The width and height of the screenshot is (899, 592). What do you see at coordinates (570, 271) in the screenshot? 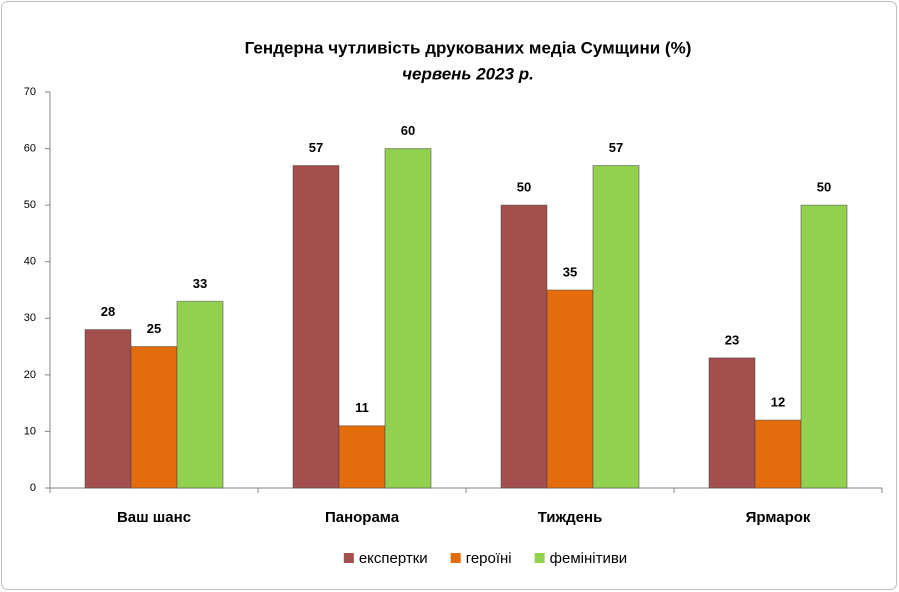
I see `data-label: 35` at bounding box center [570, 271].